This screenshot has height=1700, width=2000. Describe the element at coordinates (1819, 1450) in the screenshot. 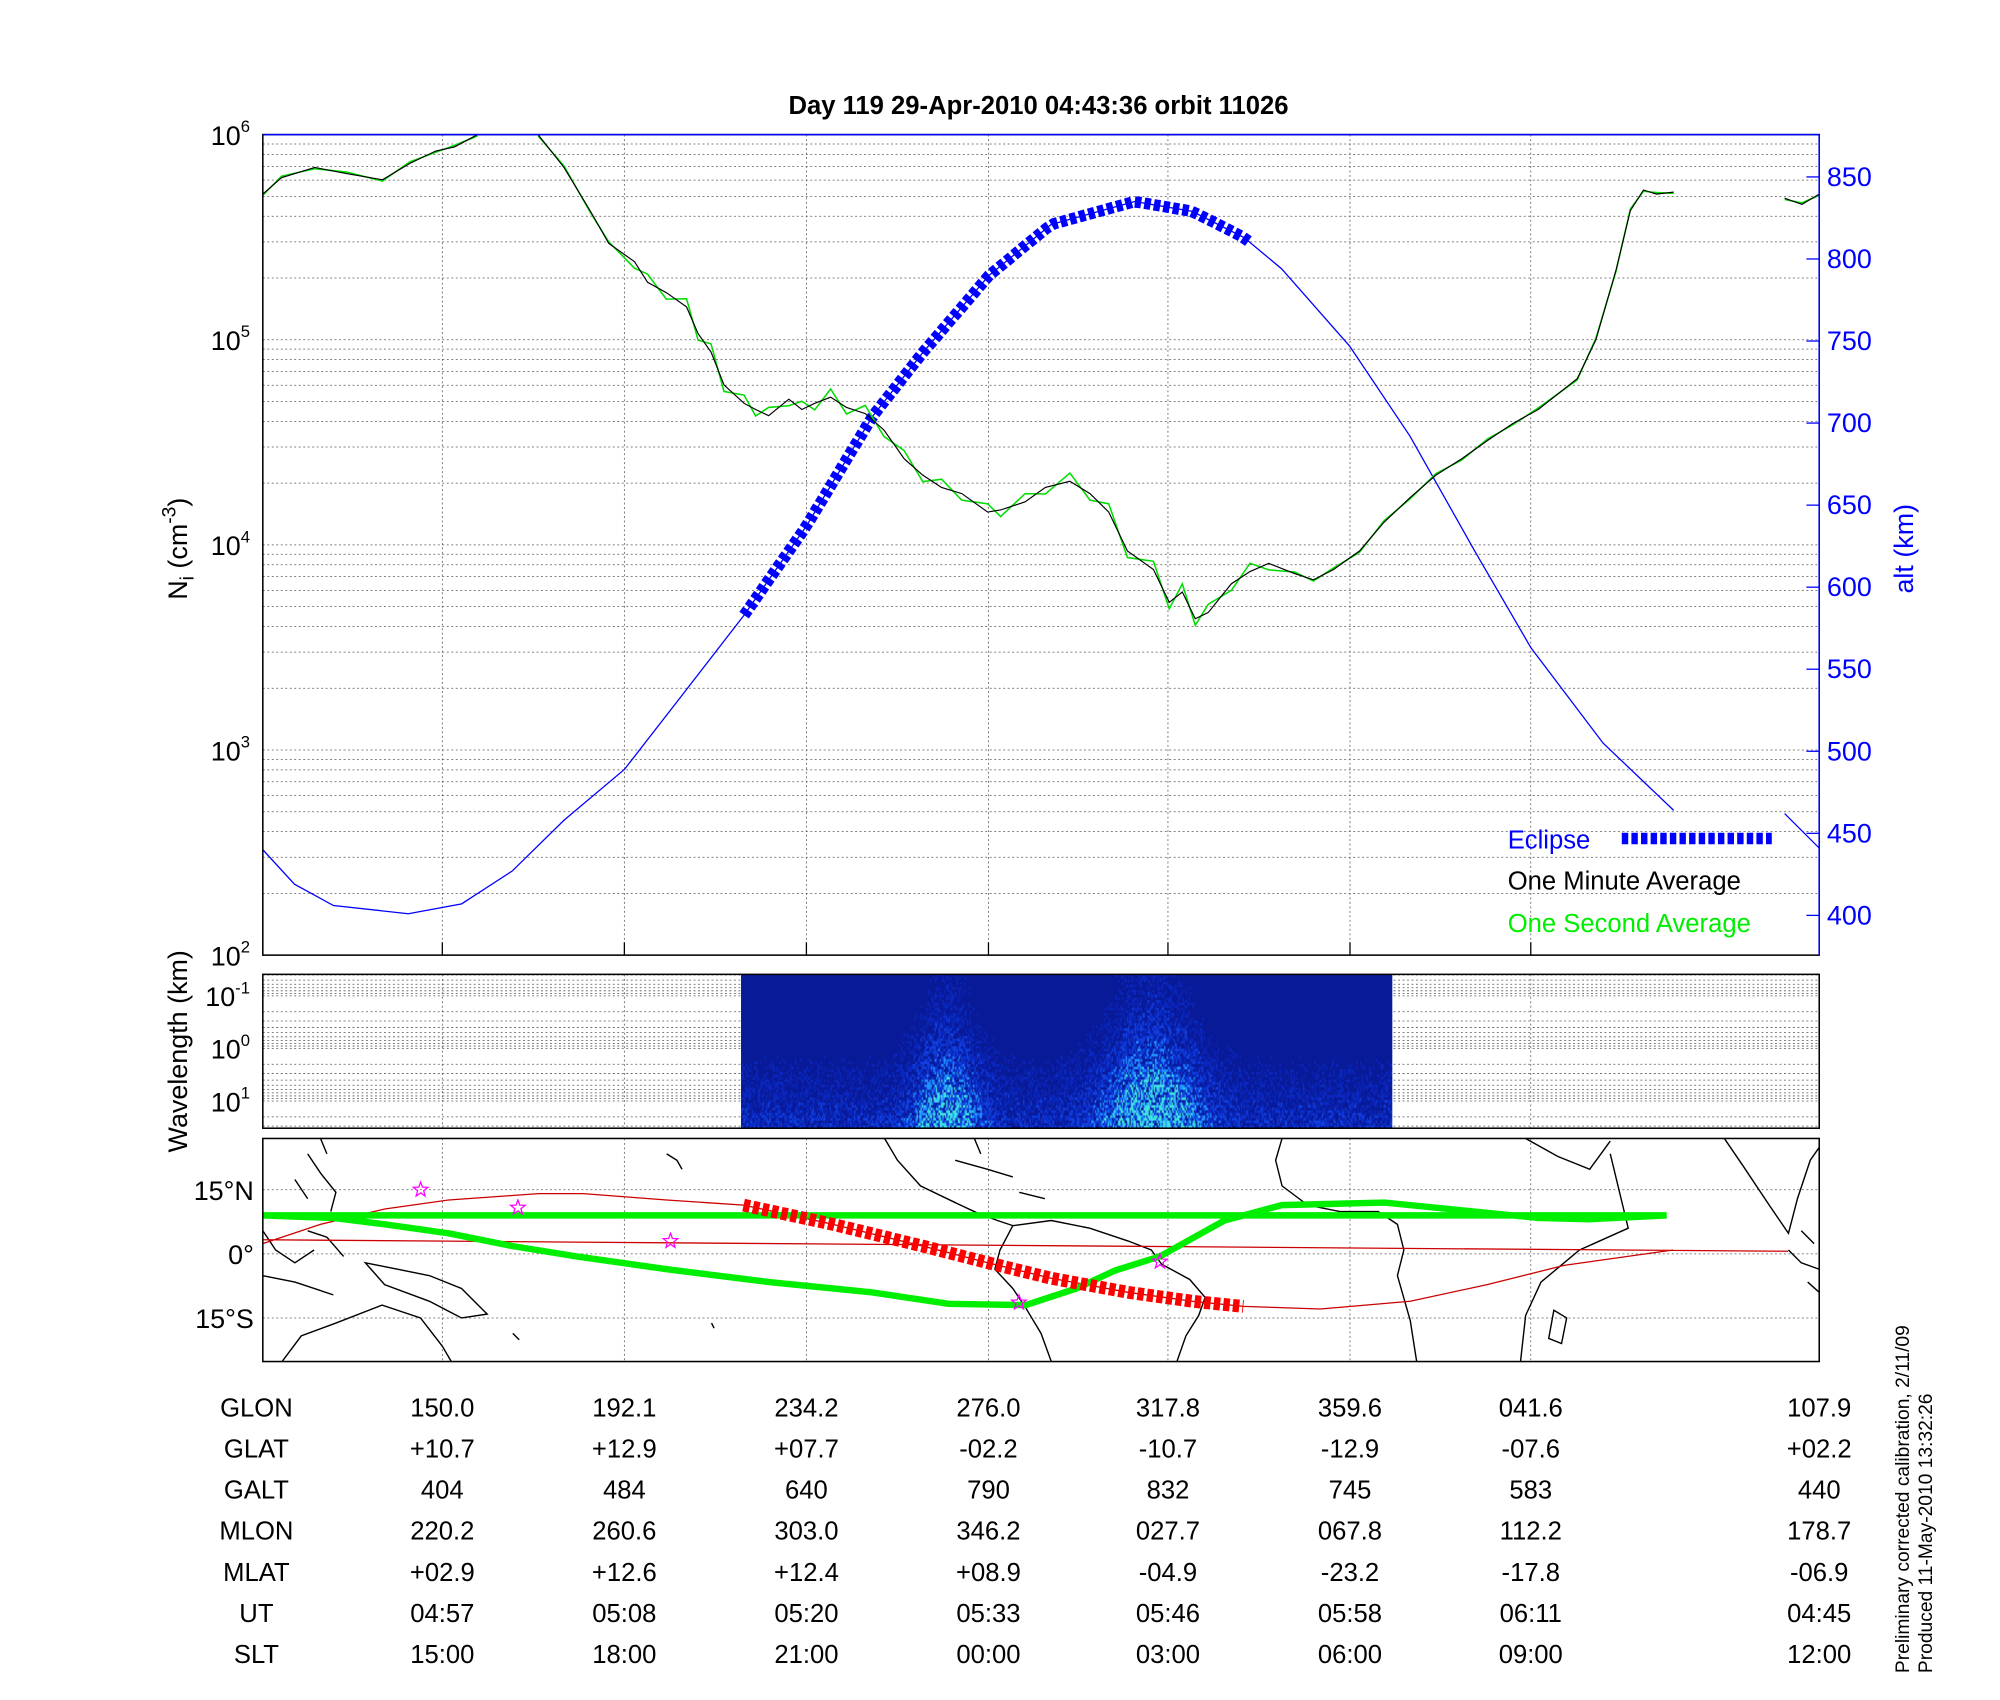

I see `table-cell: +02.2` at that location.